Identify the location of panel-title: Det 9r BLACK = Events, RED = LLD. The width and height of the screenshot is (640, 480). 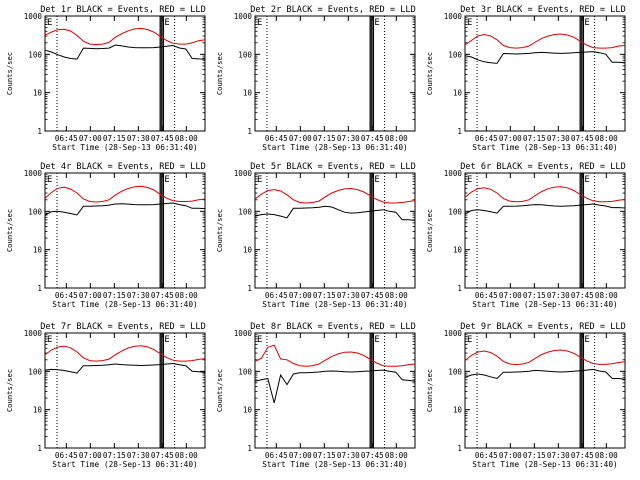
(543, 327).